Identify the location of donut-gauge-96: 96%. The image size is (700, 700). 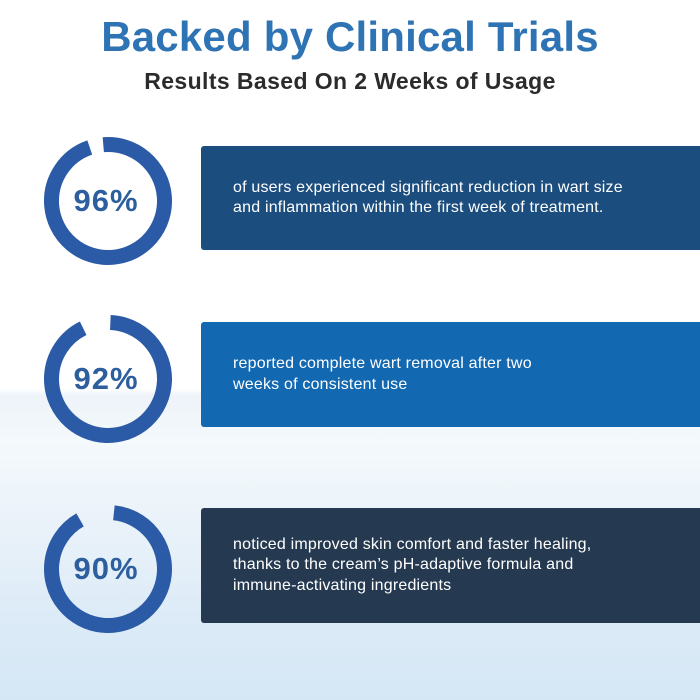
(108, 201).